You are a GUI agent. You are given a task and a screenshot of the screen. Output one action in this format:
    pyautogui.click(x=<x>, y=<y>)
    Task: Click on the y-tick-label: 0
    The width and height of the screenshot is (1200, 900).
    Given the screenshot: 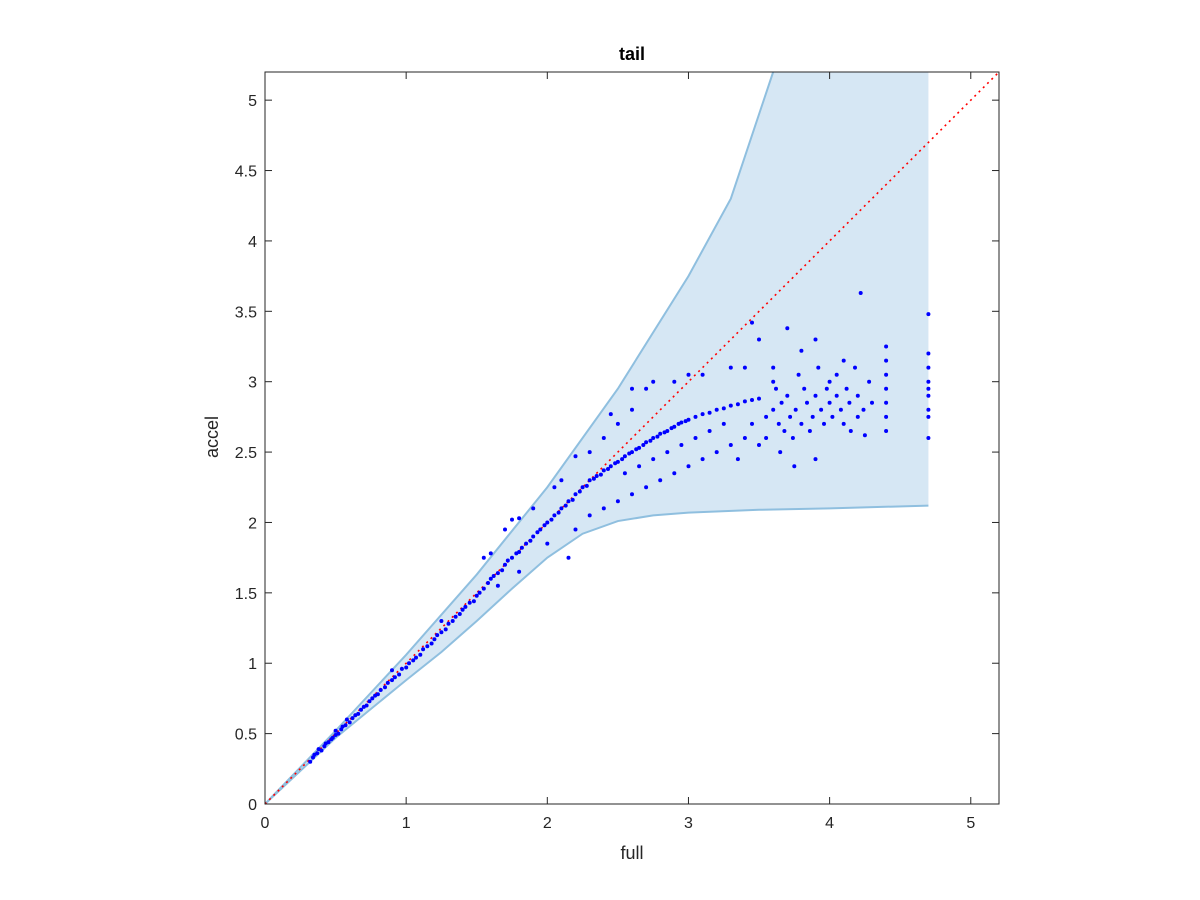 What is the action you would take?
    pyautogui.click(x=252, y=805)
    